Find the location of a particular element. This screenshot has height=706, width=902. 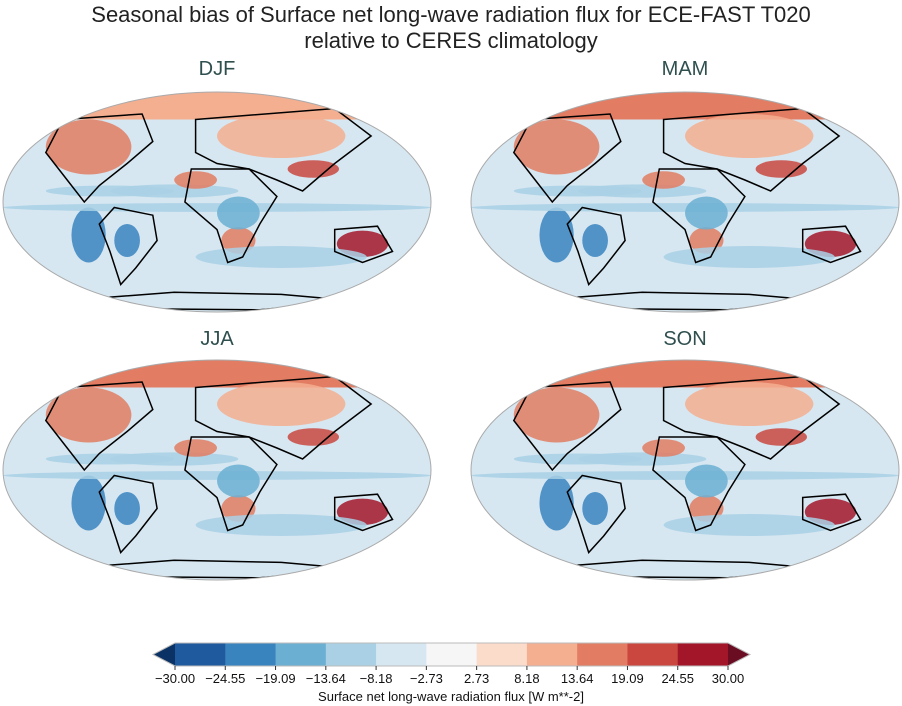

colorbar-tick-label: −19.09 is located at coordinates (275, 678).